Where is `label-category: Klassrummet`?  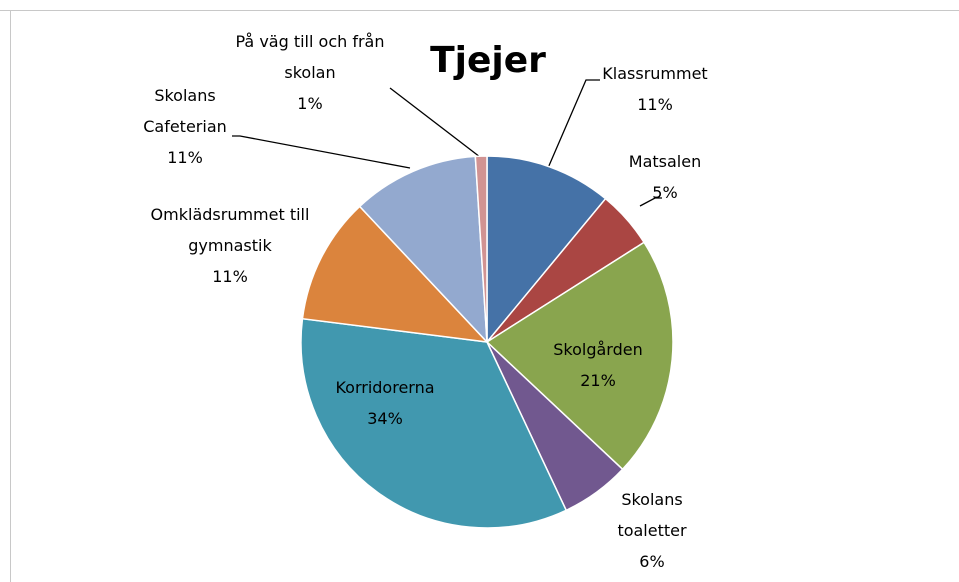 label-category: Klassrummet is located at coordinates (655, 73).